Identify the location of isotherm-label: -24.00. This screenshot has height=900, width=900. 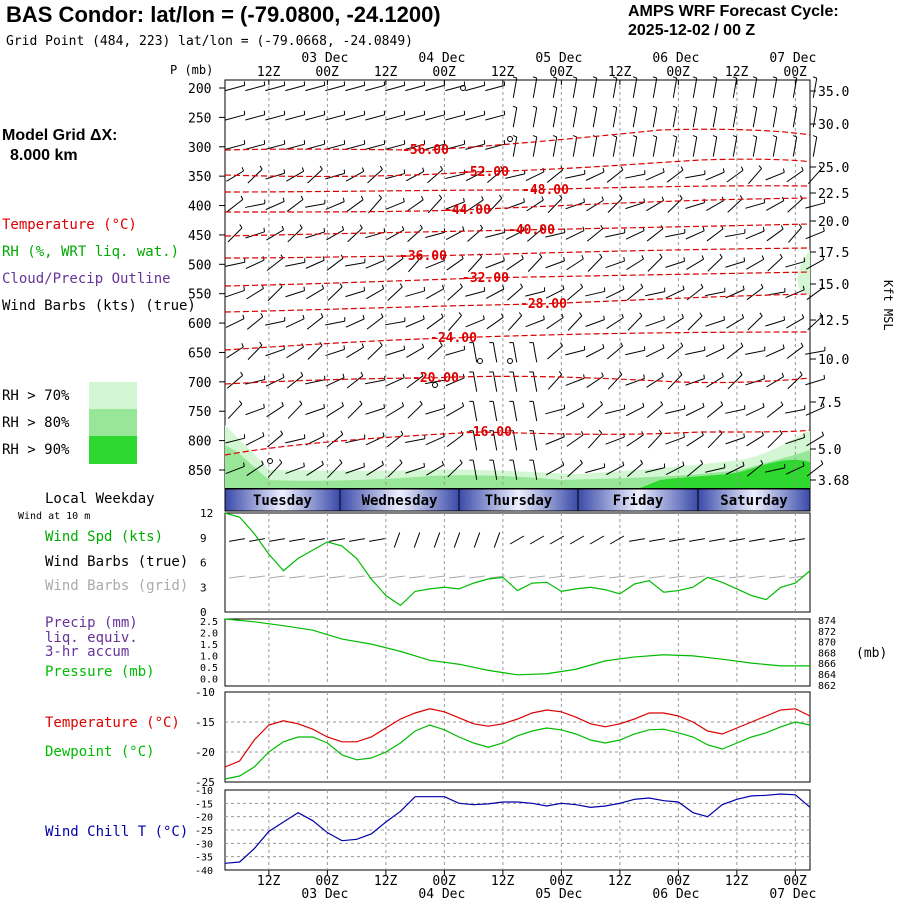
(453, 338).